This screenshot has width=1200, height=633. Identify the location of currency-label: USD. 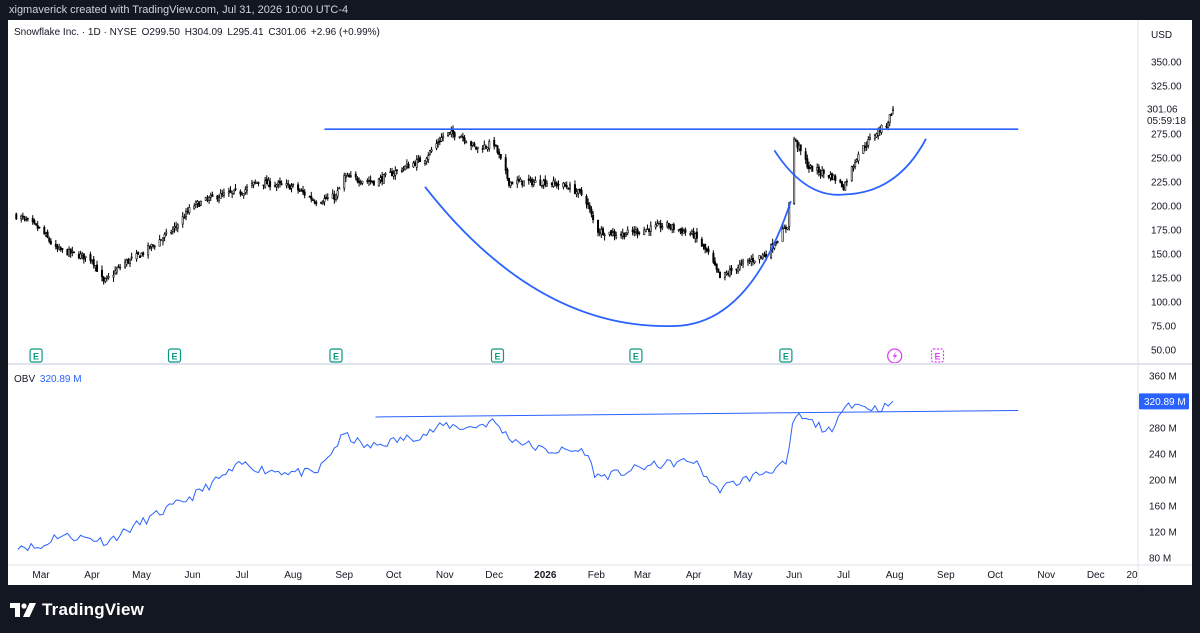
(1161, 35).